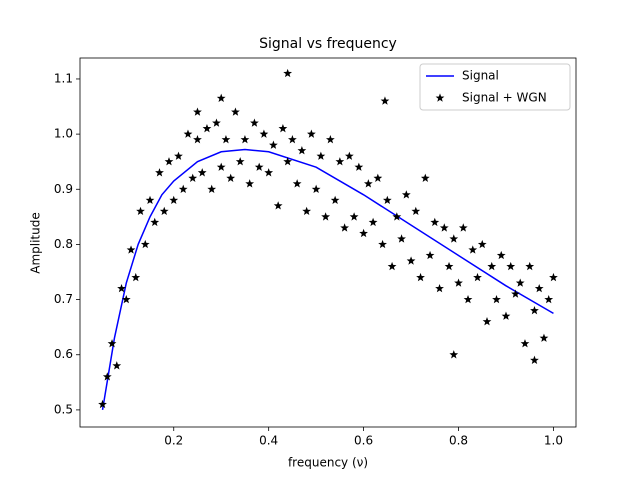 The image size is (640, 484). Describe the element at coordinates (63, 354) in the screenshot. I see `y-tick-label: 0.6` at that location.